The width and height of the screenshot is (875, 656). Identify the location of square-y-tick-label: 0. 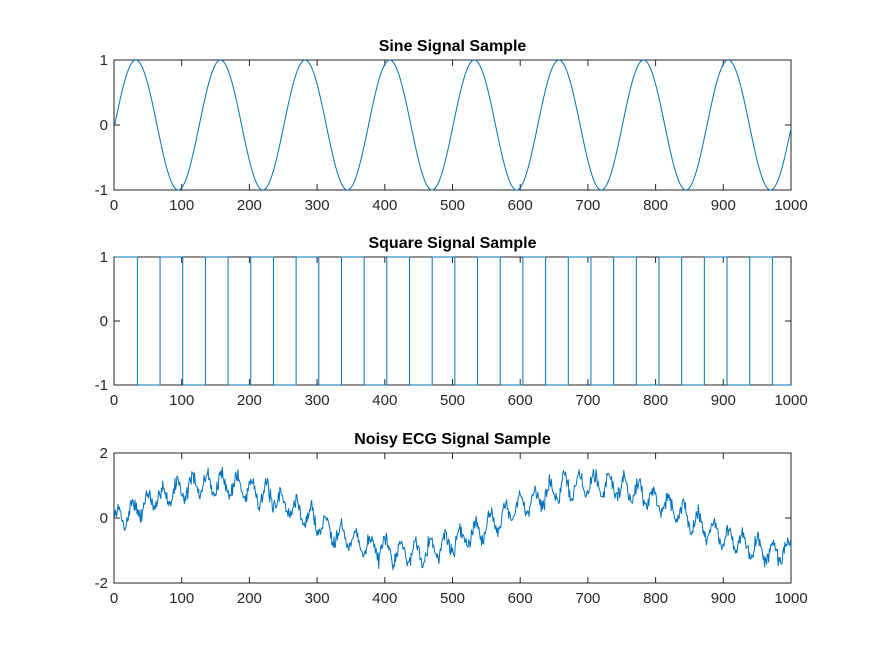
(104, 321).